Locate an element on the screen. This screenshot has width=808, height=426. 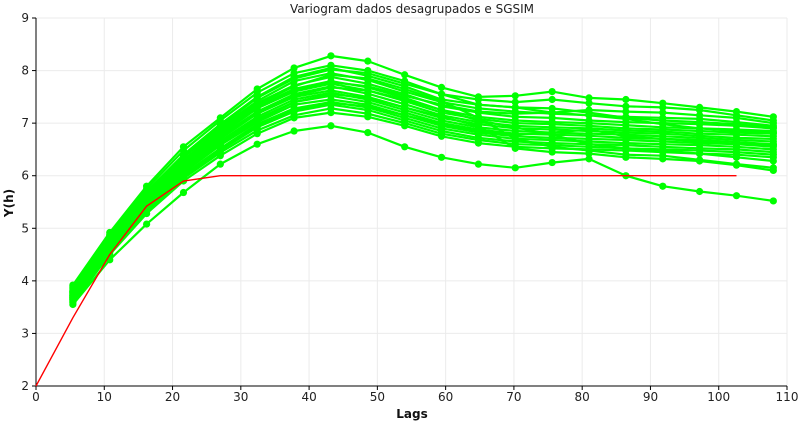
y-tick-label: 3 is located at coordinates (25, 333).